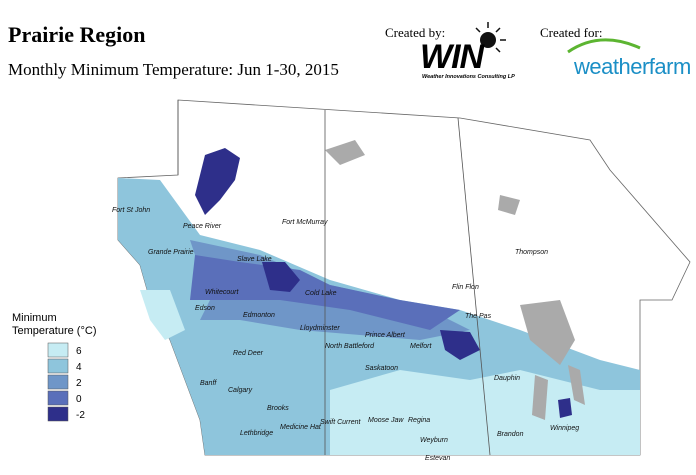 This screenshot has width=696, height=475. Describe the element at coordinates (171, 252) in the screenshot. I see `place-label: Grande Prairie` at that location.